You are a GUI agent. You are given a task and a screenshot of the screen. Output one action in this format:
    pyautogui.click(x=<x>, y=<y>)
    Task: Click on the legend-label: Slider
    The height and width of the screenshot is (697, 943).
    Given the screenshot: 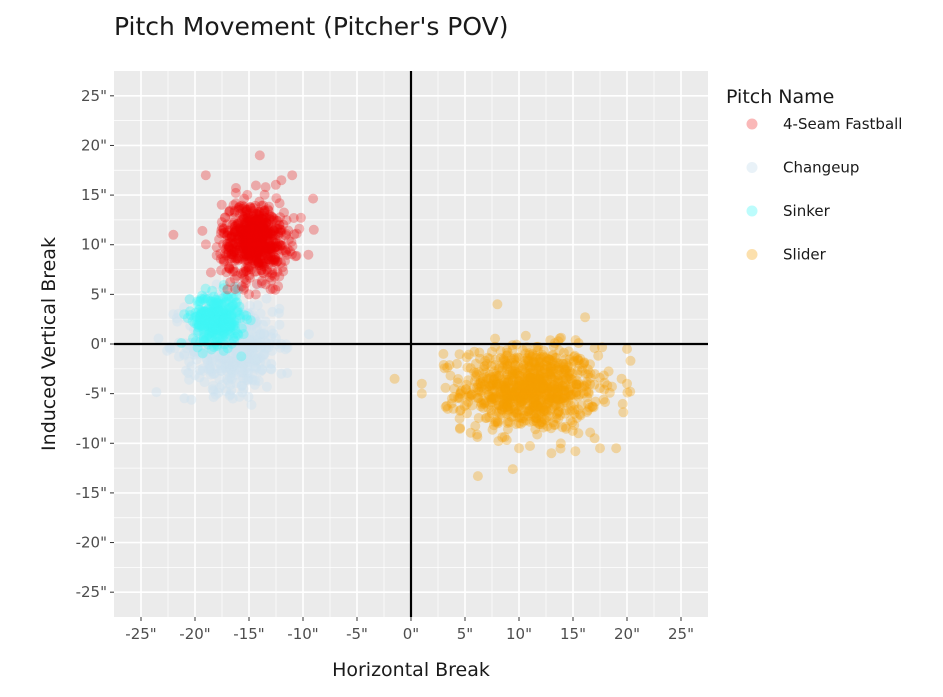 What is the action you would take?
    pyautogui.click(x=805, y=255)
    